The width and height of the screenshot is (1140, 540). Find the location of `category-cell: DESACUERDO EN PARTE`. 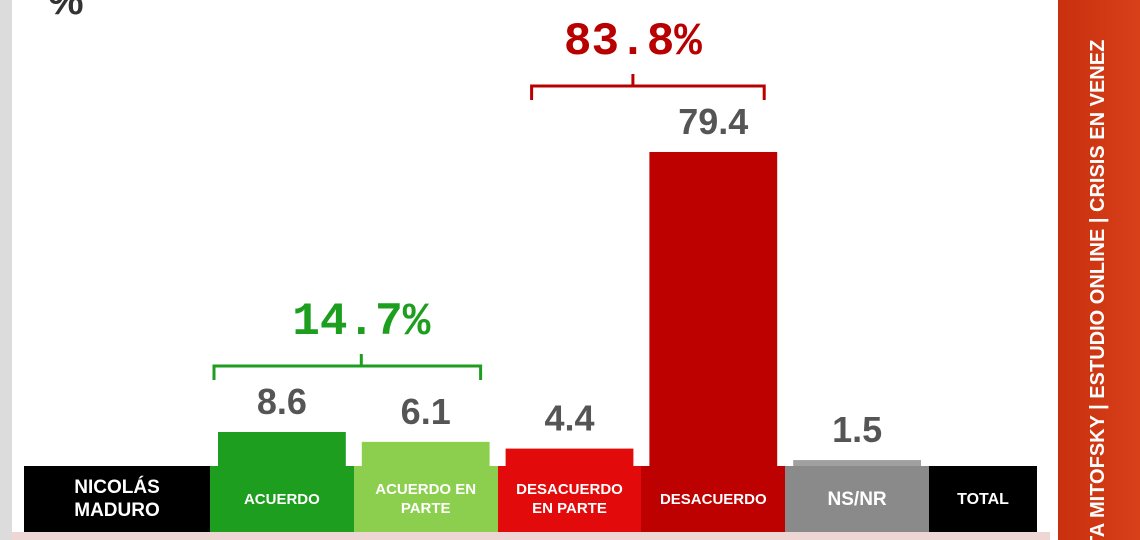

category-cell: DESACUERDO EN PARTE is located at coordinates (569, 499).